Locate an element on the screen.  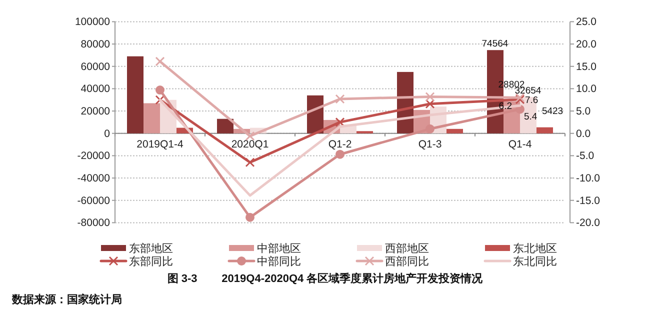
legend-label: 中部地区 is located at coordinates (279, 248).